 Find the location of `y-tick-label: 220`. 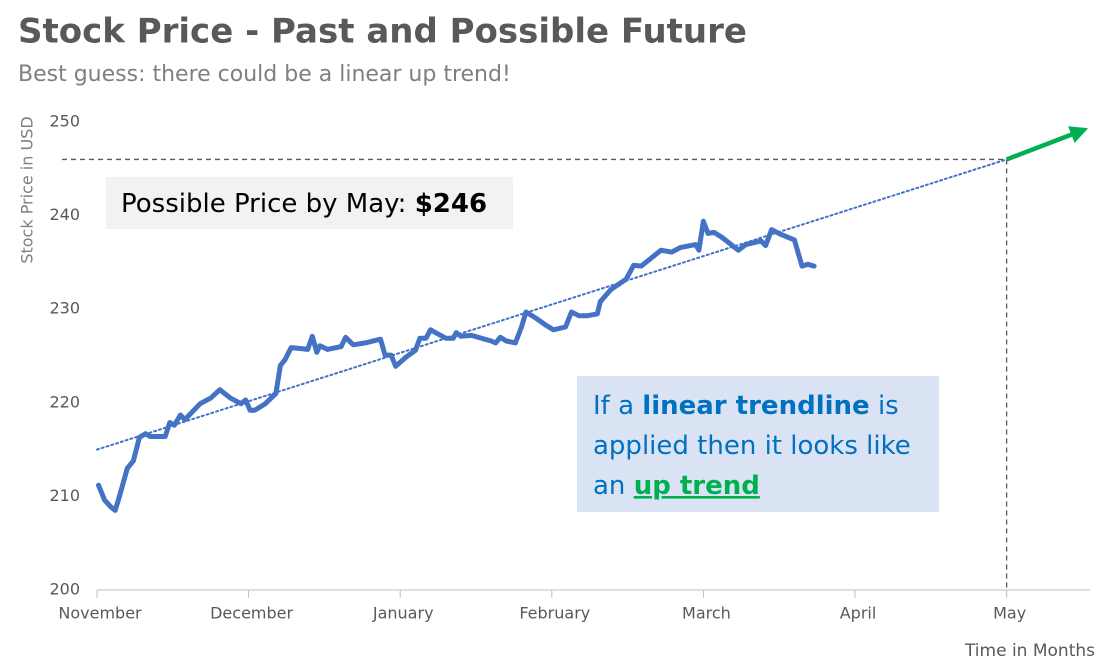

y-tick-label: 220 is located at coordinates (64, 401).